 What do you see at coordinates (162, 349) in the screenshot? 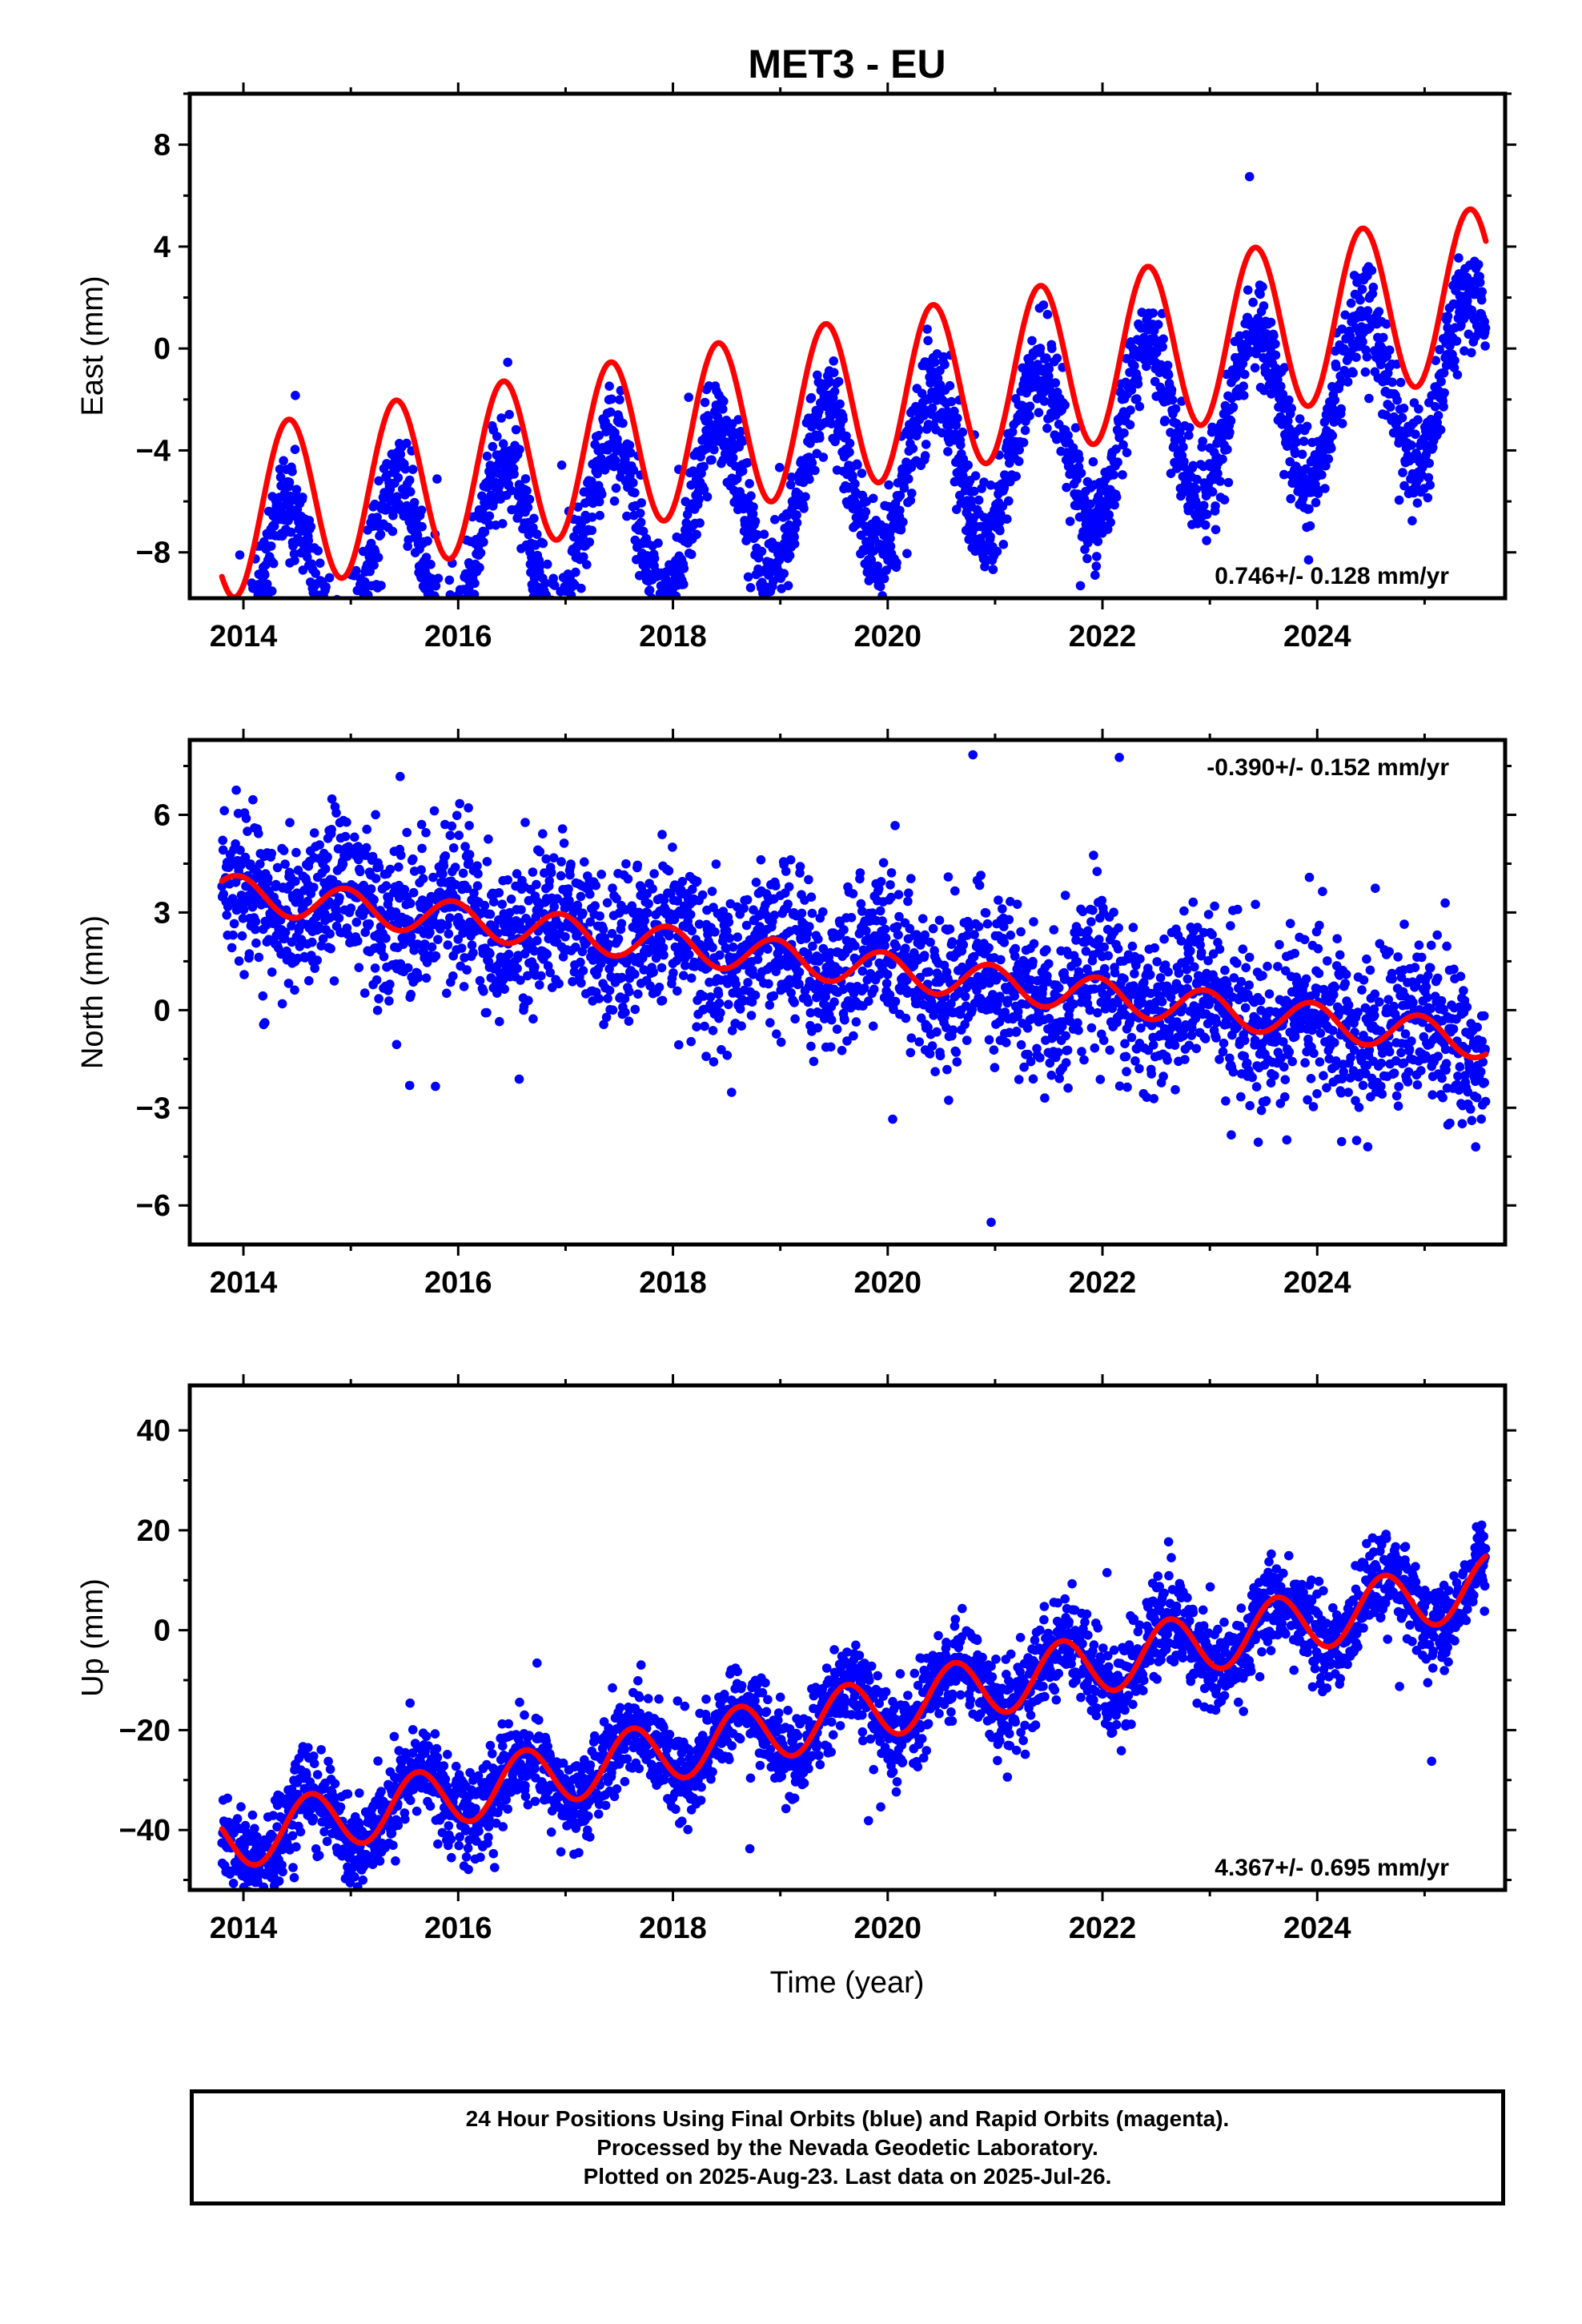
I see `east-y-tick-label: 0` at bounding box center [162, 349].